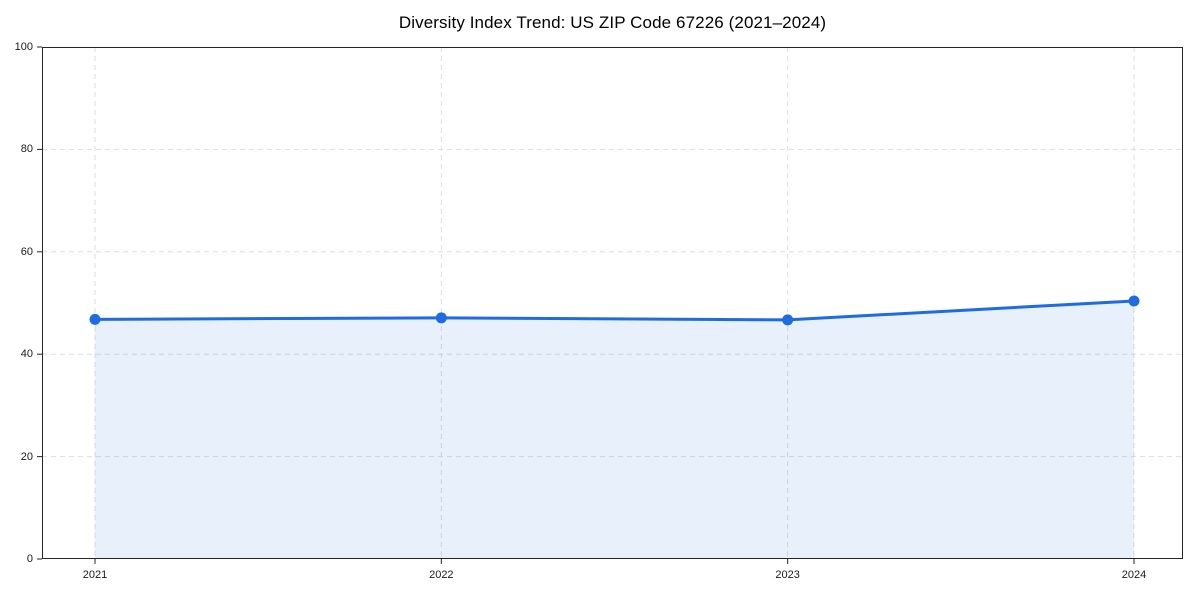 The height and width of the screenshot is (600, 1200). Describe the element at coordinates (614, 310) in the screenshot. I see `trend-line` at that location.